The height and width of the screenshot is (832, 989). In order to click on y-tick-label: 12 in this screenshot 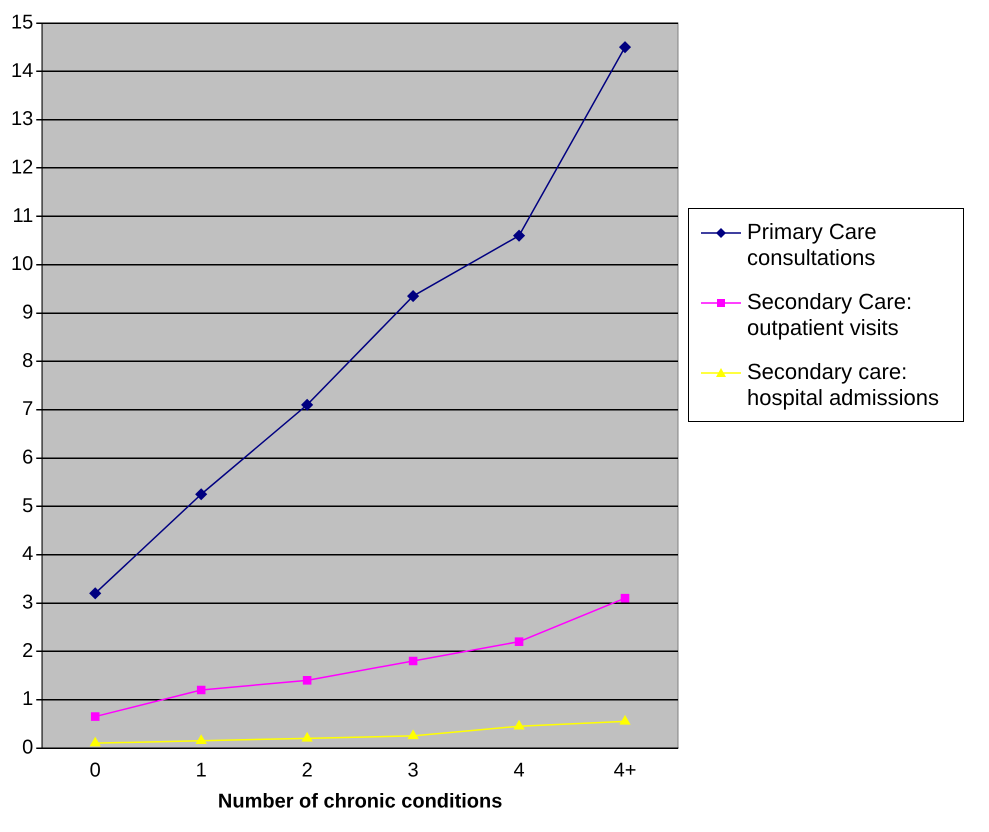, I will do `click(22, 167)`.